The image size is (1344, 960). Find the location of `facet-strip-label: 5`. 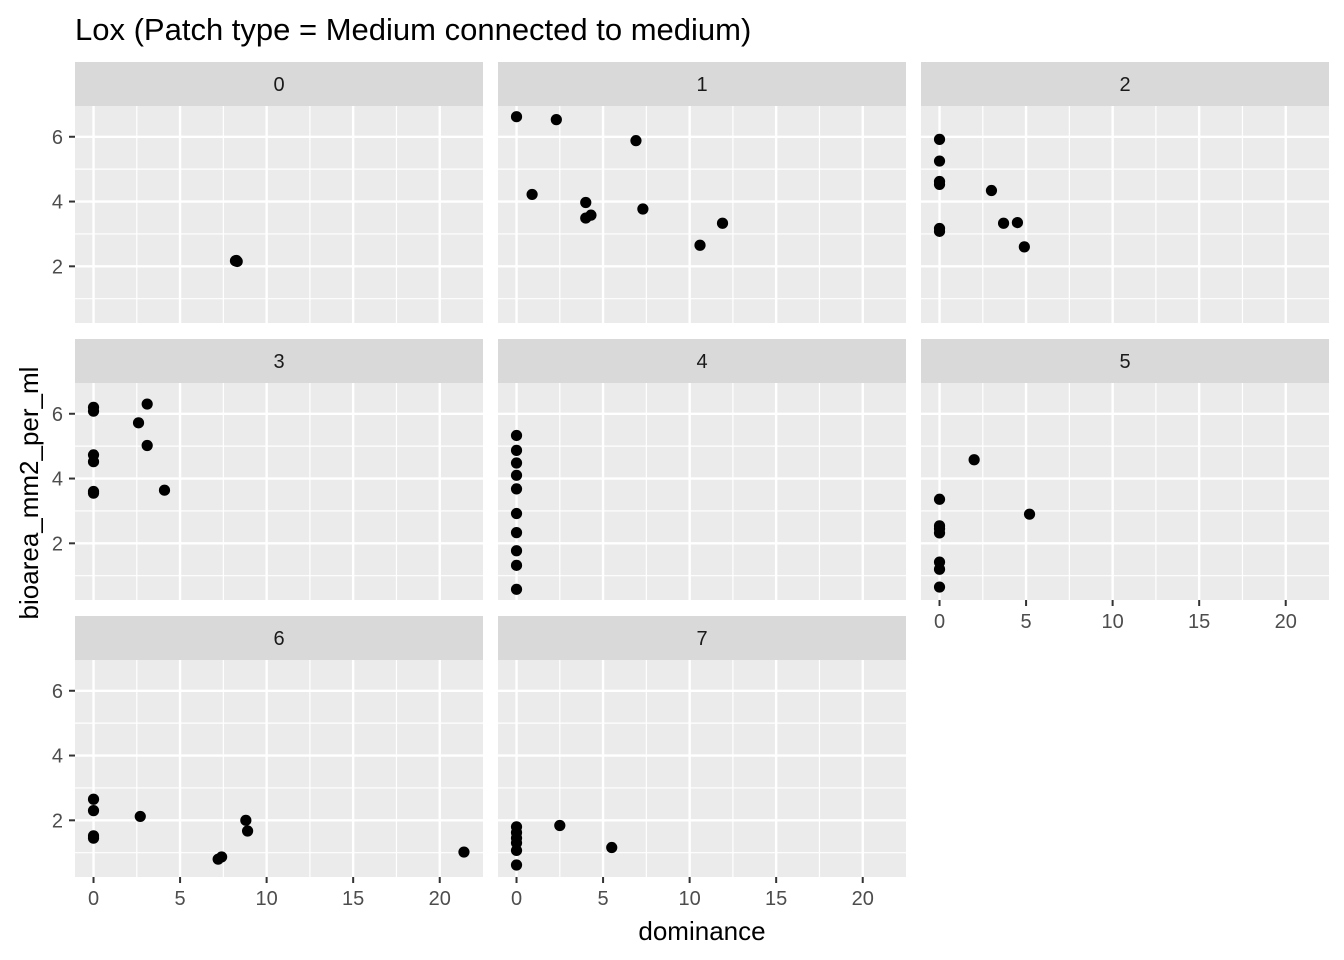

facet-strip-label: 5 is located at coordinates (1124, 362).